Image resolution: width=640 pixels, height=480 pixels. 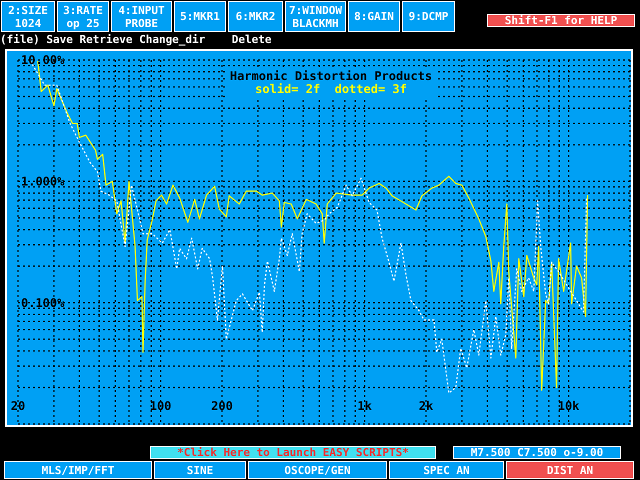 I want to click on text: 7:WINDOW BLACKMH, so click(x=315, y=17).